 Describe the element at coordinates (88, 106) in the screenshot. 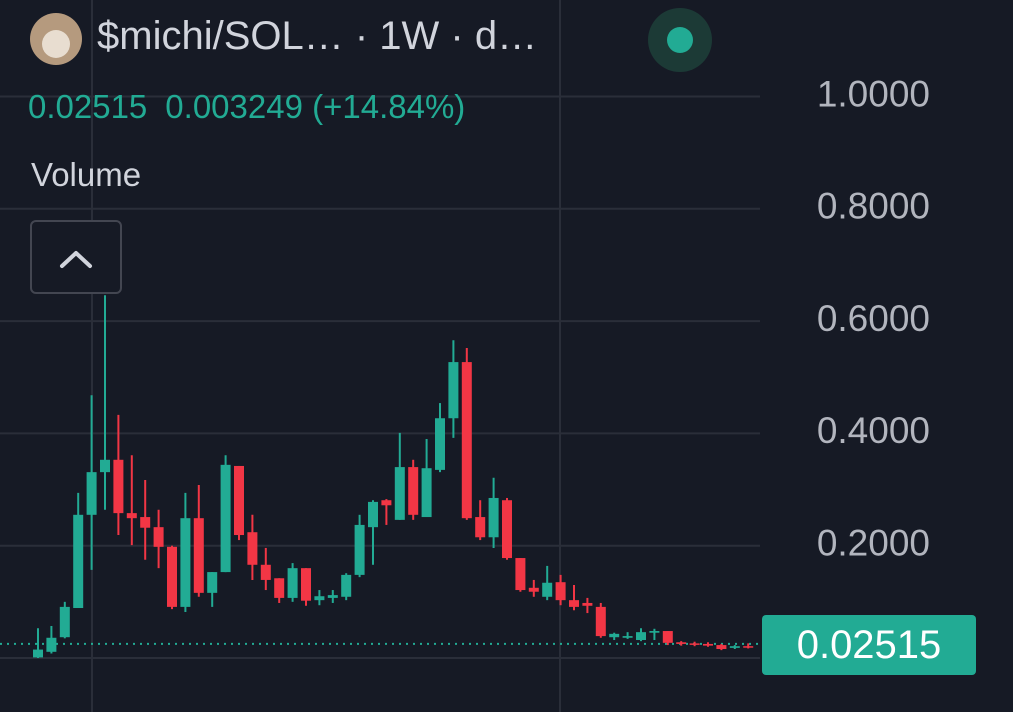

I see `last-price: 0.02515` at that location.